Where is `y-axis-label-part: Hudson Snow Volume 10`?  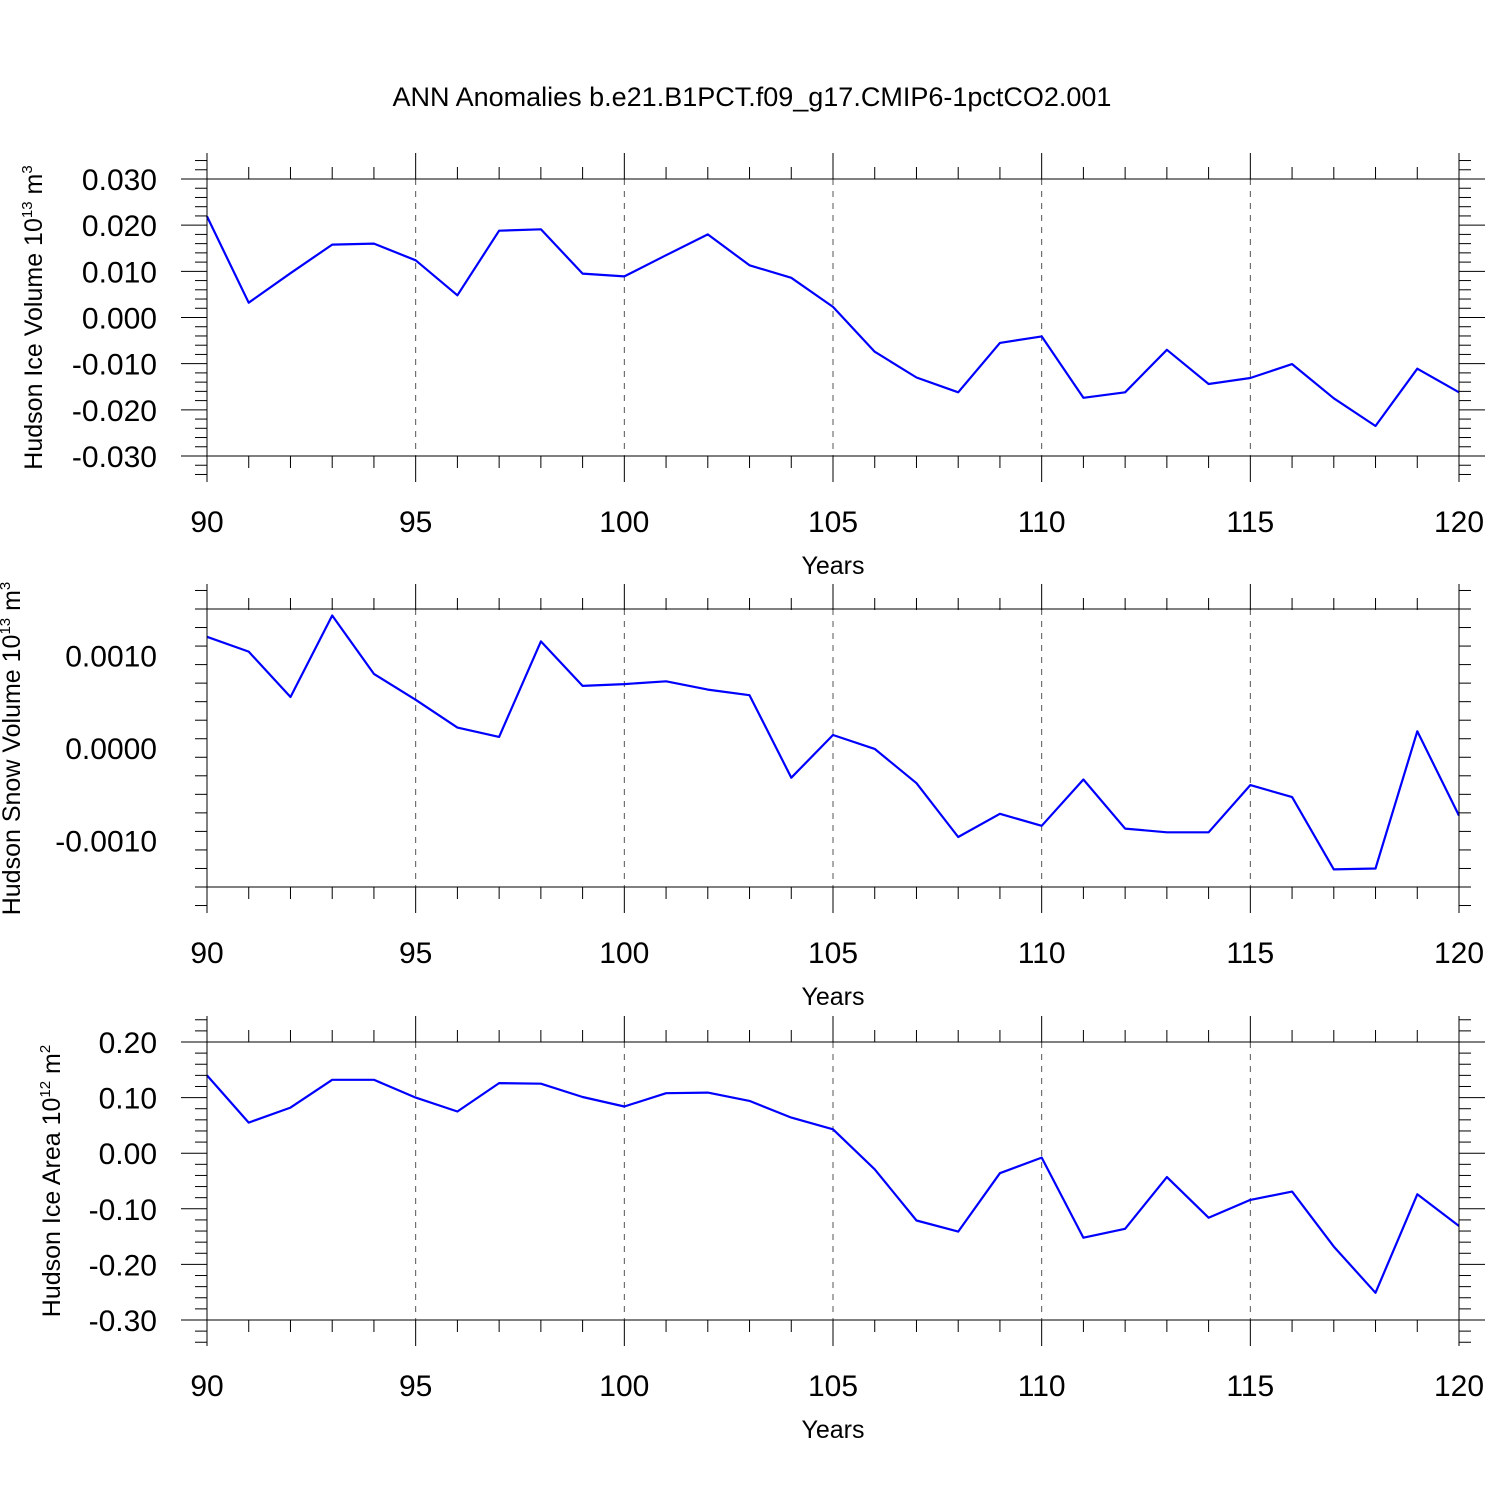 y-axis-label-part: Hudson Snow Volume 10 is located at coordinates (13, 775).